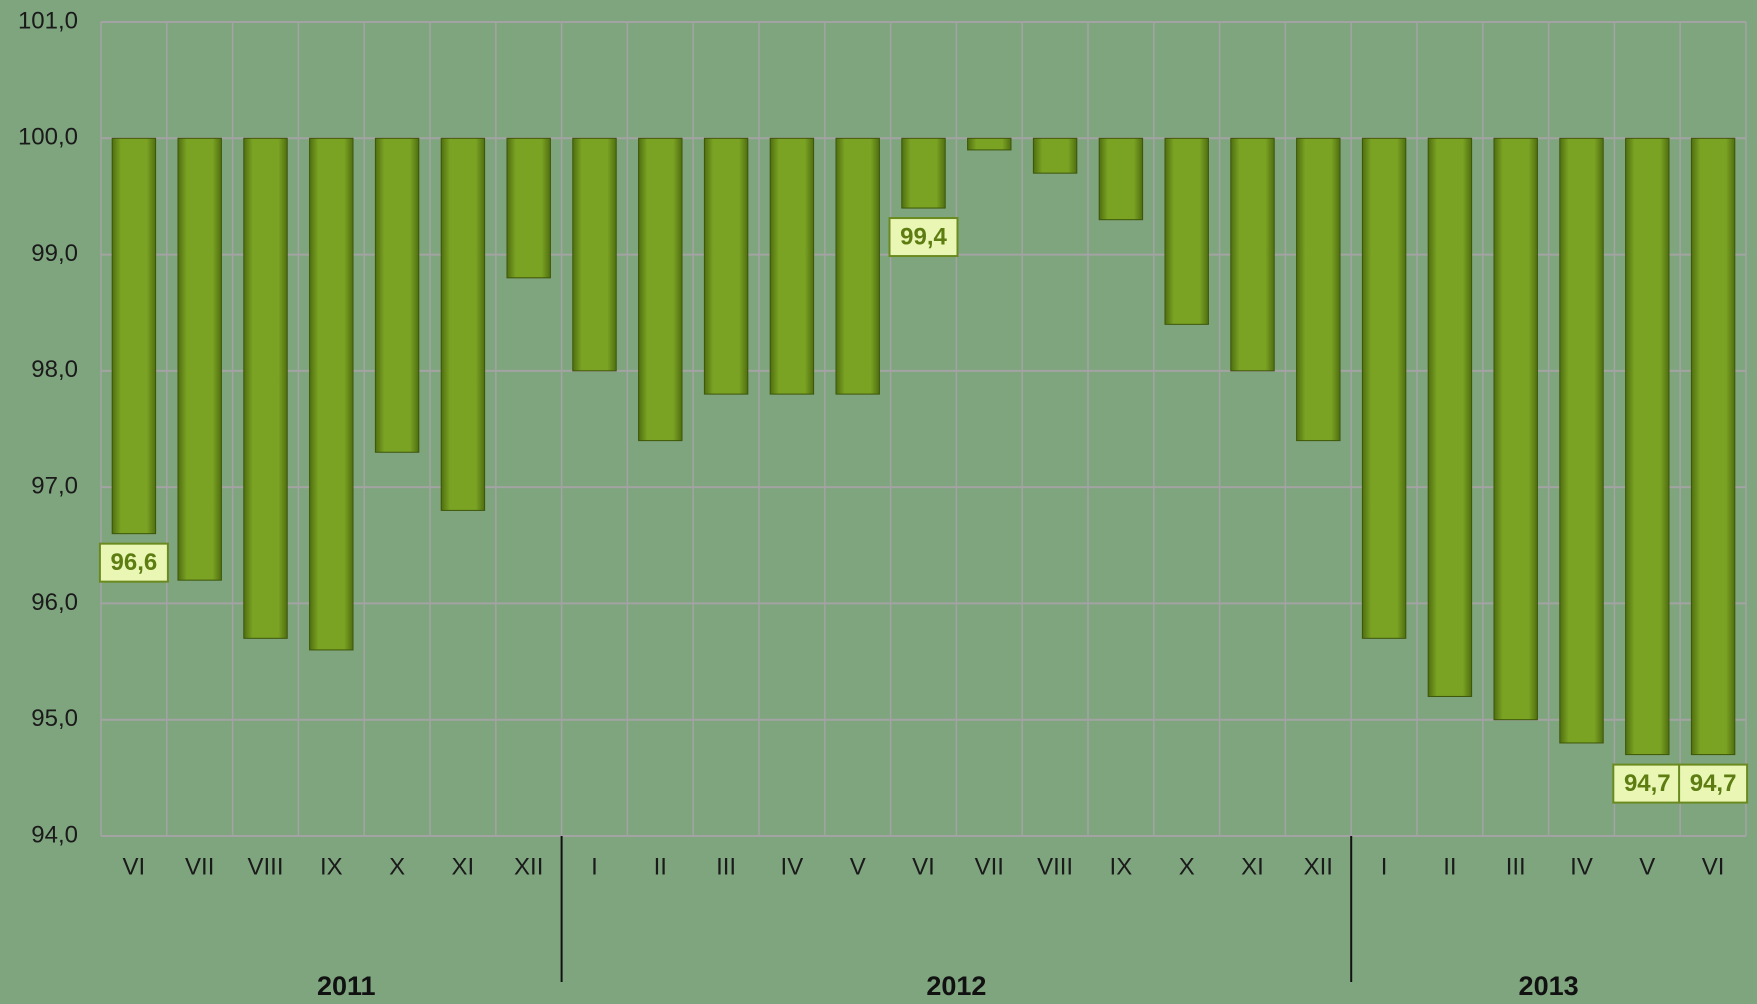 The image size is (1757, 1004). I want to click on year-label: 2011, so click(346, 986).